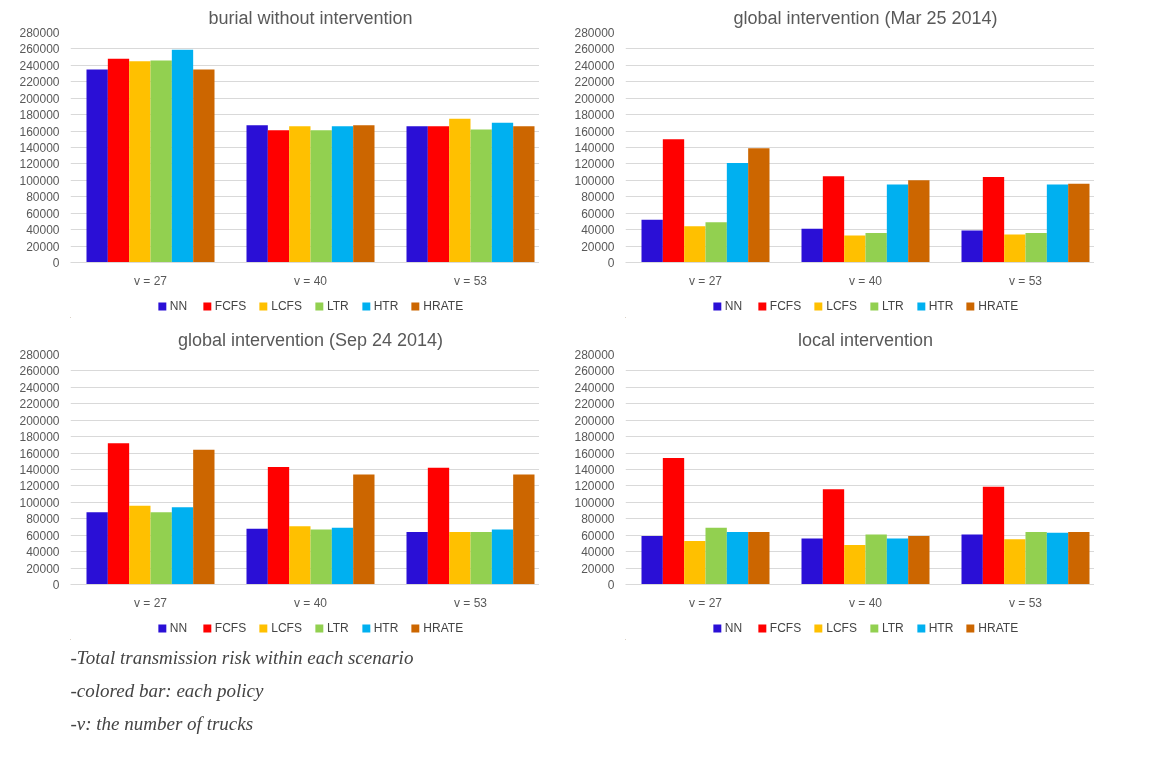 Image resolution: width=1155 pixels, height=778 pixels. What do you see at coordinates (865, 339) in the screenshot?
I see `chart-title: local intervention` at bounding box center [865, 339].